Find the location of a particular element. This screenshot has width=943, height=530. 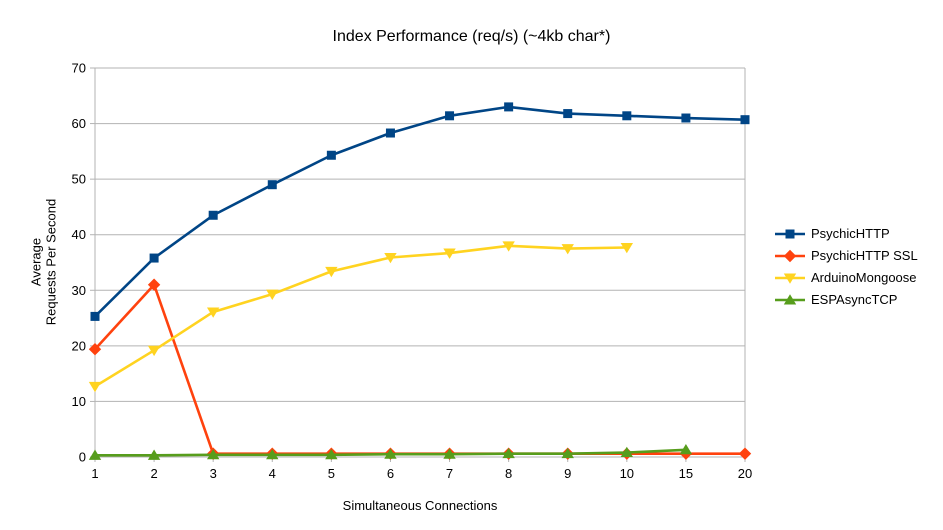

x-tick-label-5: 5 is located at coordinates (331, 473).